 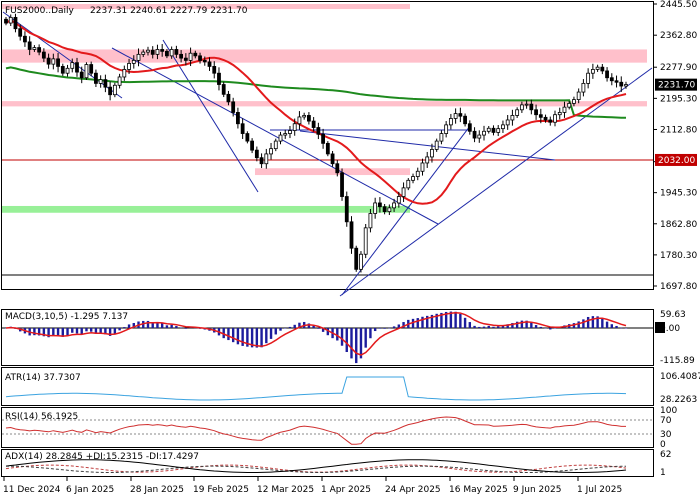 What do you see at coordinates (676, 122) in the screenshot?
I see `price-badges: 2231.70 2032.00` at bounding box center [676, 122].